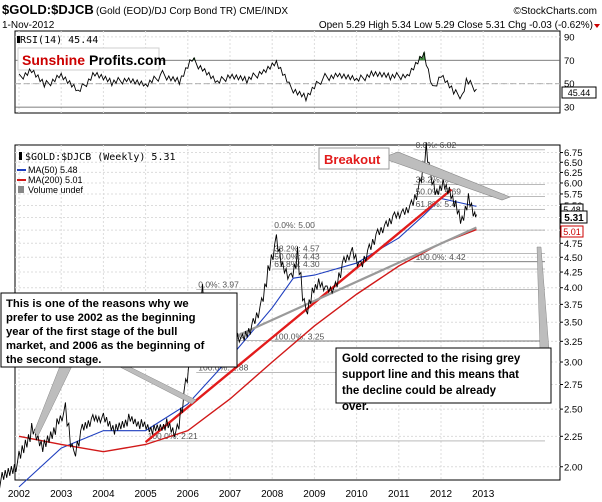 Image resolution: width=602 pixels, height=502 pixels. I want to click on right-note-box, so click(443, 375).